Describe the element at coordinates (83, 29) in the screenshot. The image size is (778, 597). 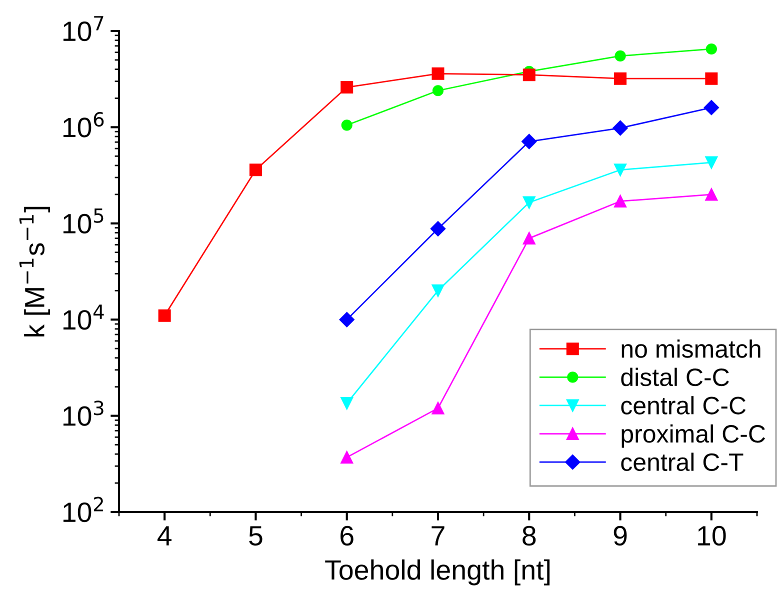
I see `y-tick-label: 10$^{7}$` at that location.